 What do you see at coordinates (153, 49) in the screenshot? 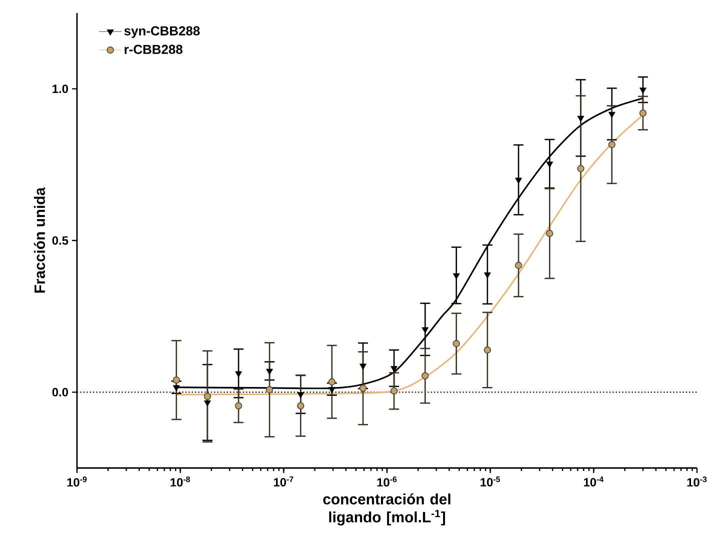
I see `legend-label: r-CBB288` at bounding box center [153, 49].